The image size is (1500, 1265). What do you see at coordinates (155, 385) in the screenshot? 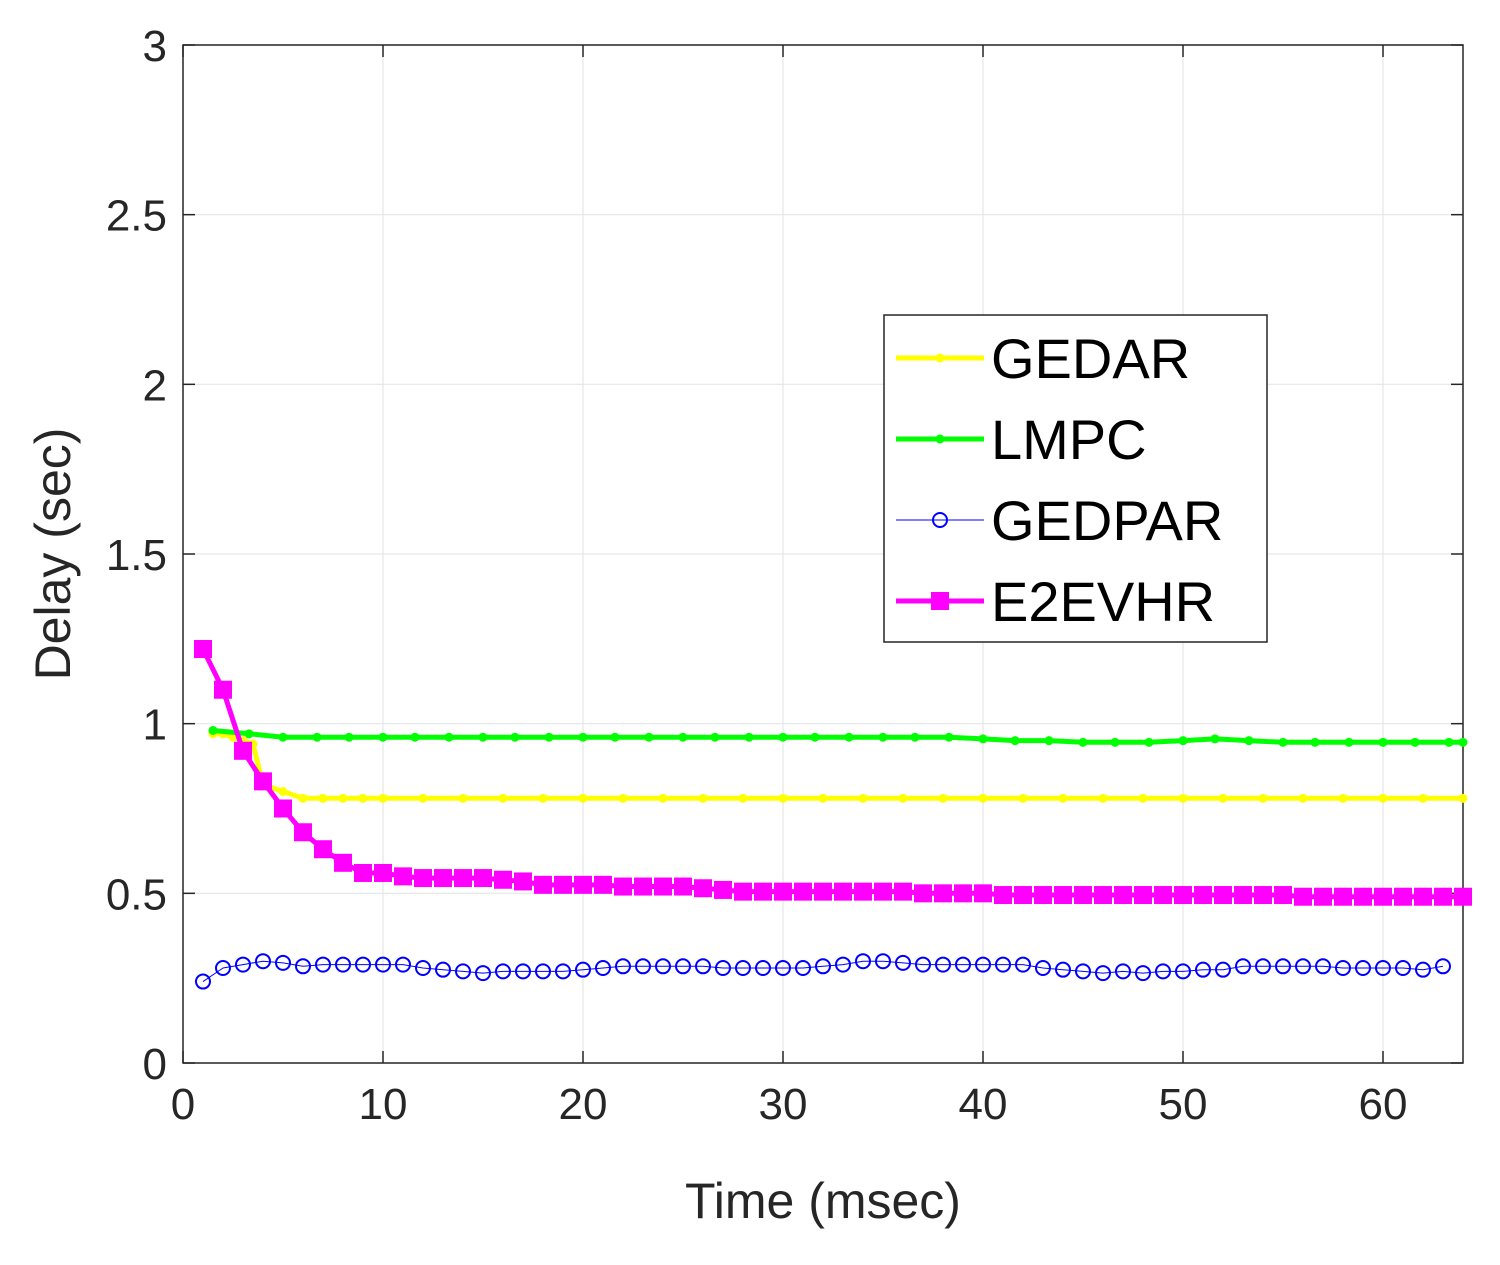
I see `y-tick-label: 2` at bounding box center [155, 385].